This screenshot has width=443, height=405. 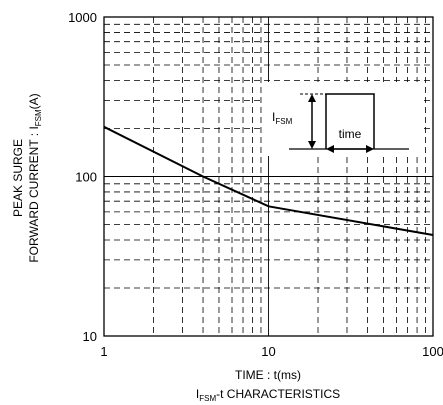 I want to click on x-axis-label: TIME : t(ms), so click(x=268, y=375).